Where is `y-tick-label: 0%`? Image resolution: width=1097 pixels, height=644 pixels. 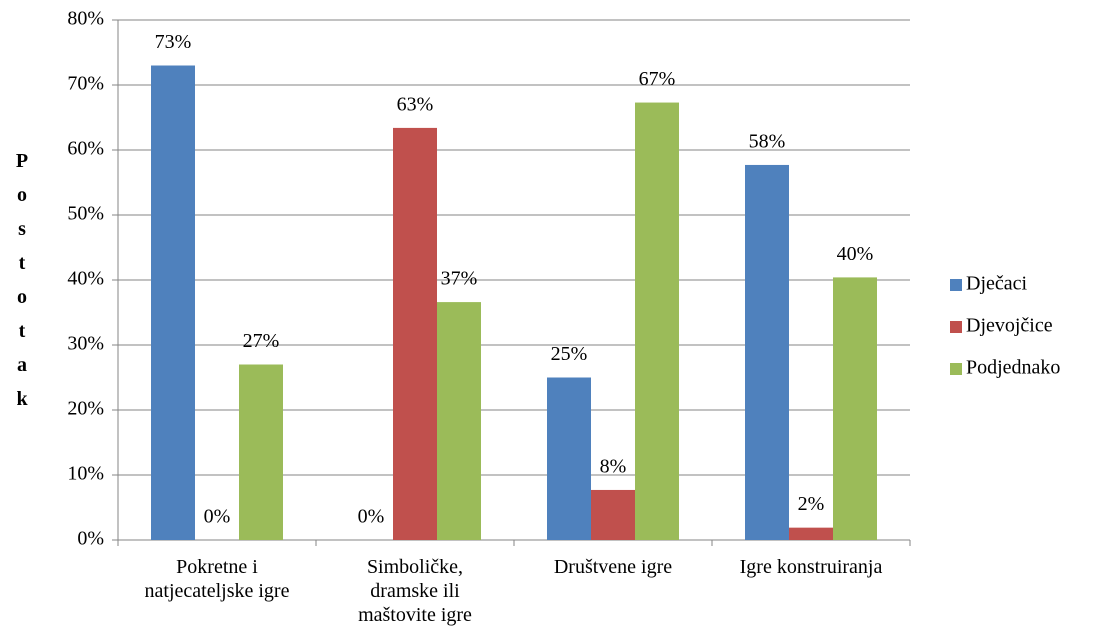
y-tick-label: 0% is located at coordinates (90, 539).